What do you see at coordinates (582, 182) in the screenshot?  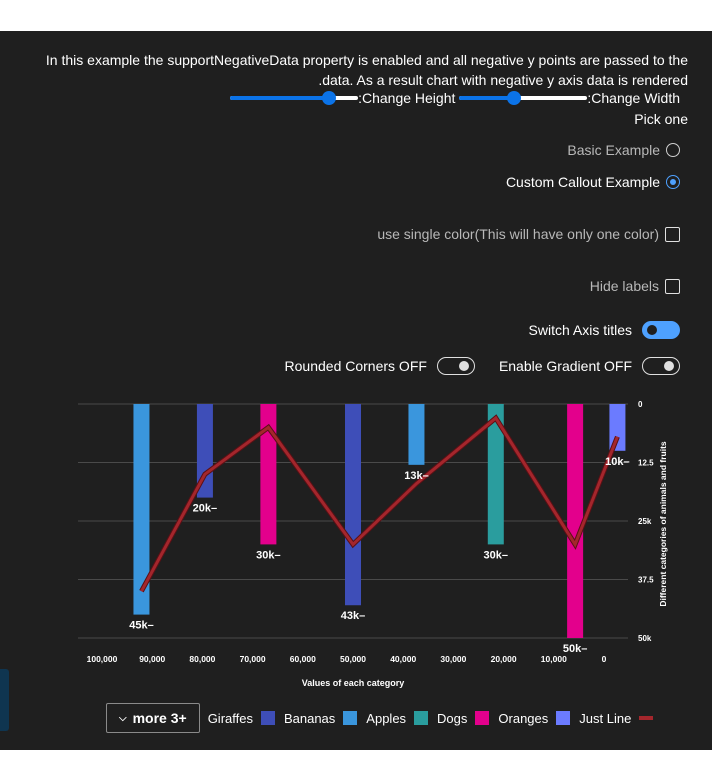 I see `radio-custom-label: Custom Callout Example` at bounding box center [582, 182].